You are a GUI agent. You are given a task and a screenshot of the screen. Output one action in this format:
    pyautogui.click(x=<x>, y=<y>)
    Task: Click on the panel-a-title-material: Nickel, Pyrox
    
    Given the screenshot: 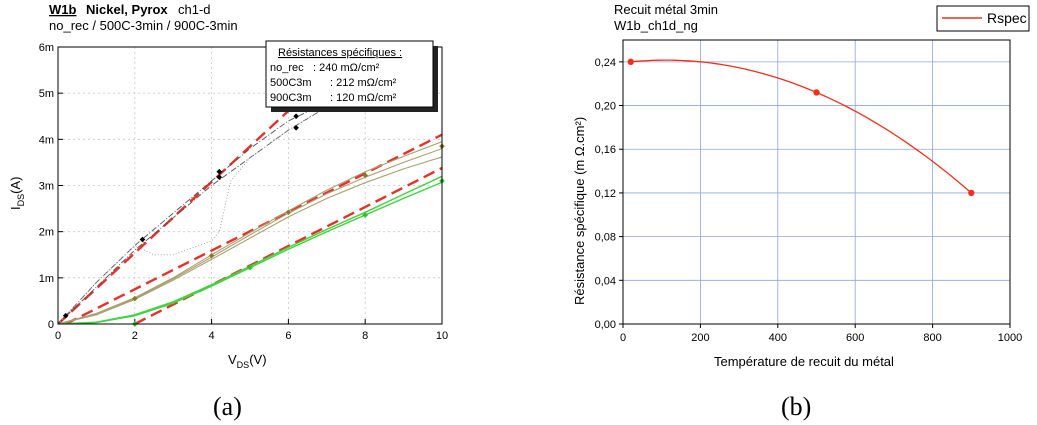 What is the action you would take?
    pyautogui.click(x=127, y=9)
    